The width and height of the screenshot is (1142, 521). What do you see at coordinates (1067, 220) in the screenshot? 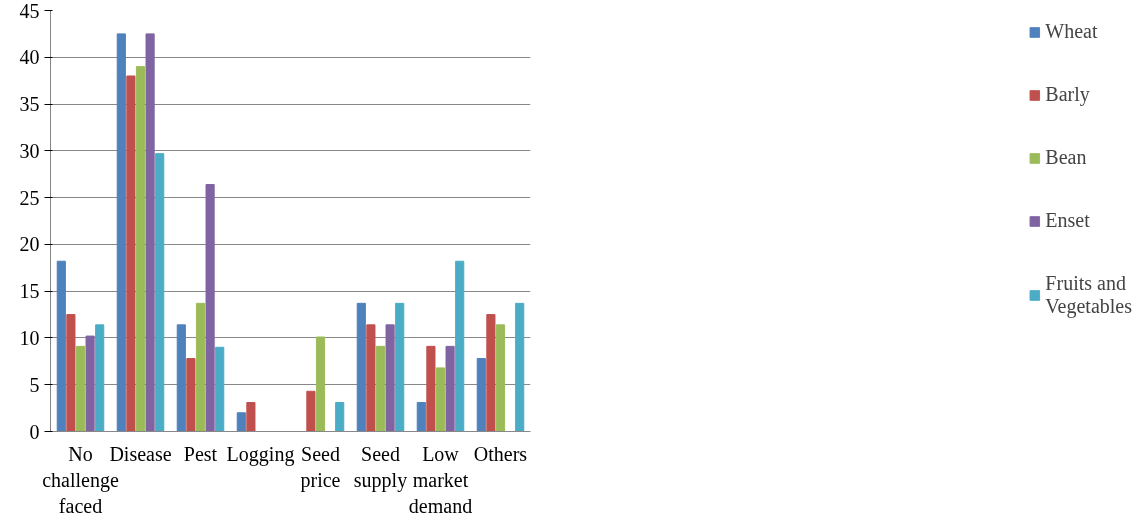
I see `legend-label: Enset` at bounding box center [1067, 220].